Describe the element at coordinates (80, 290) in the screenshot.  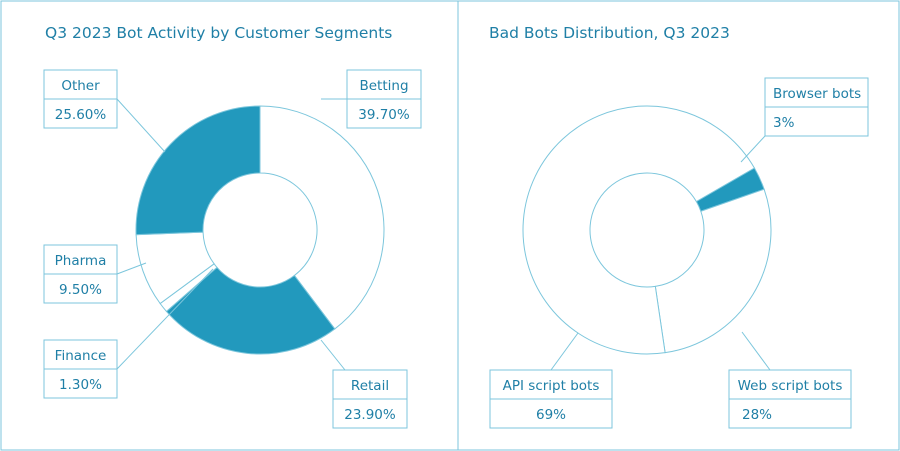
I see `slice-value-pharma: 9.50%` at that location.